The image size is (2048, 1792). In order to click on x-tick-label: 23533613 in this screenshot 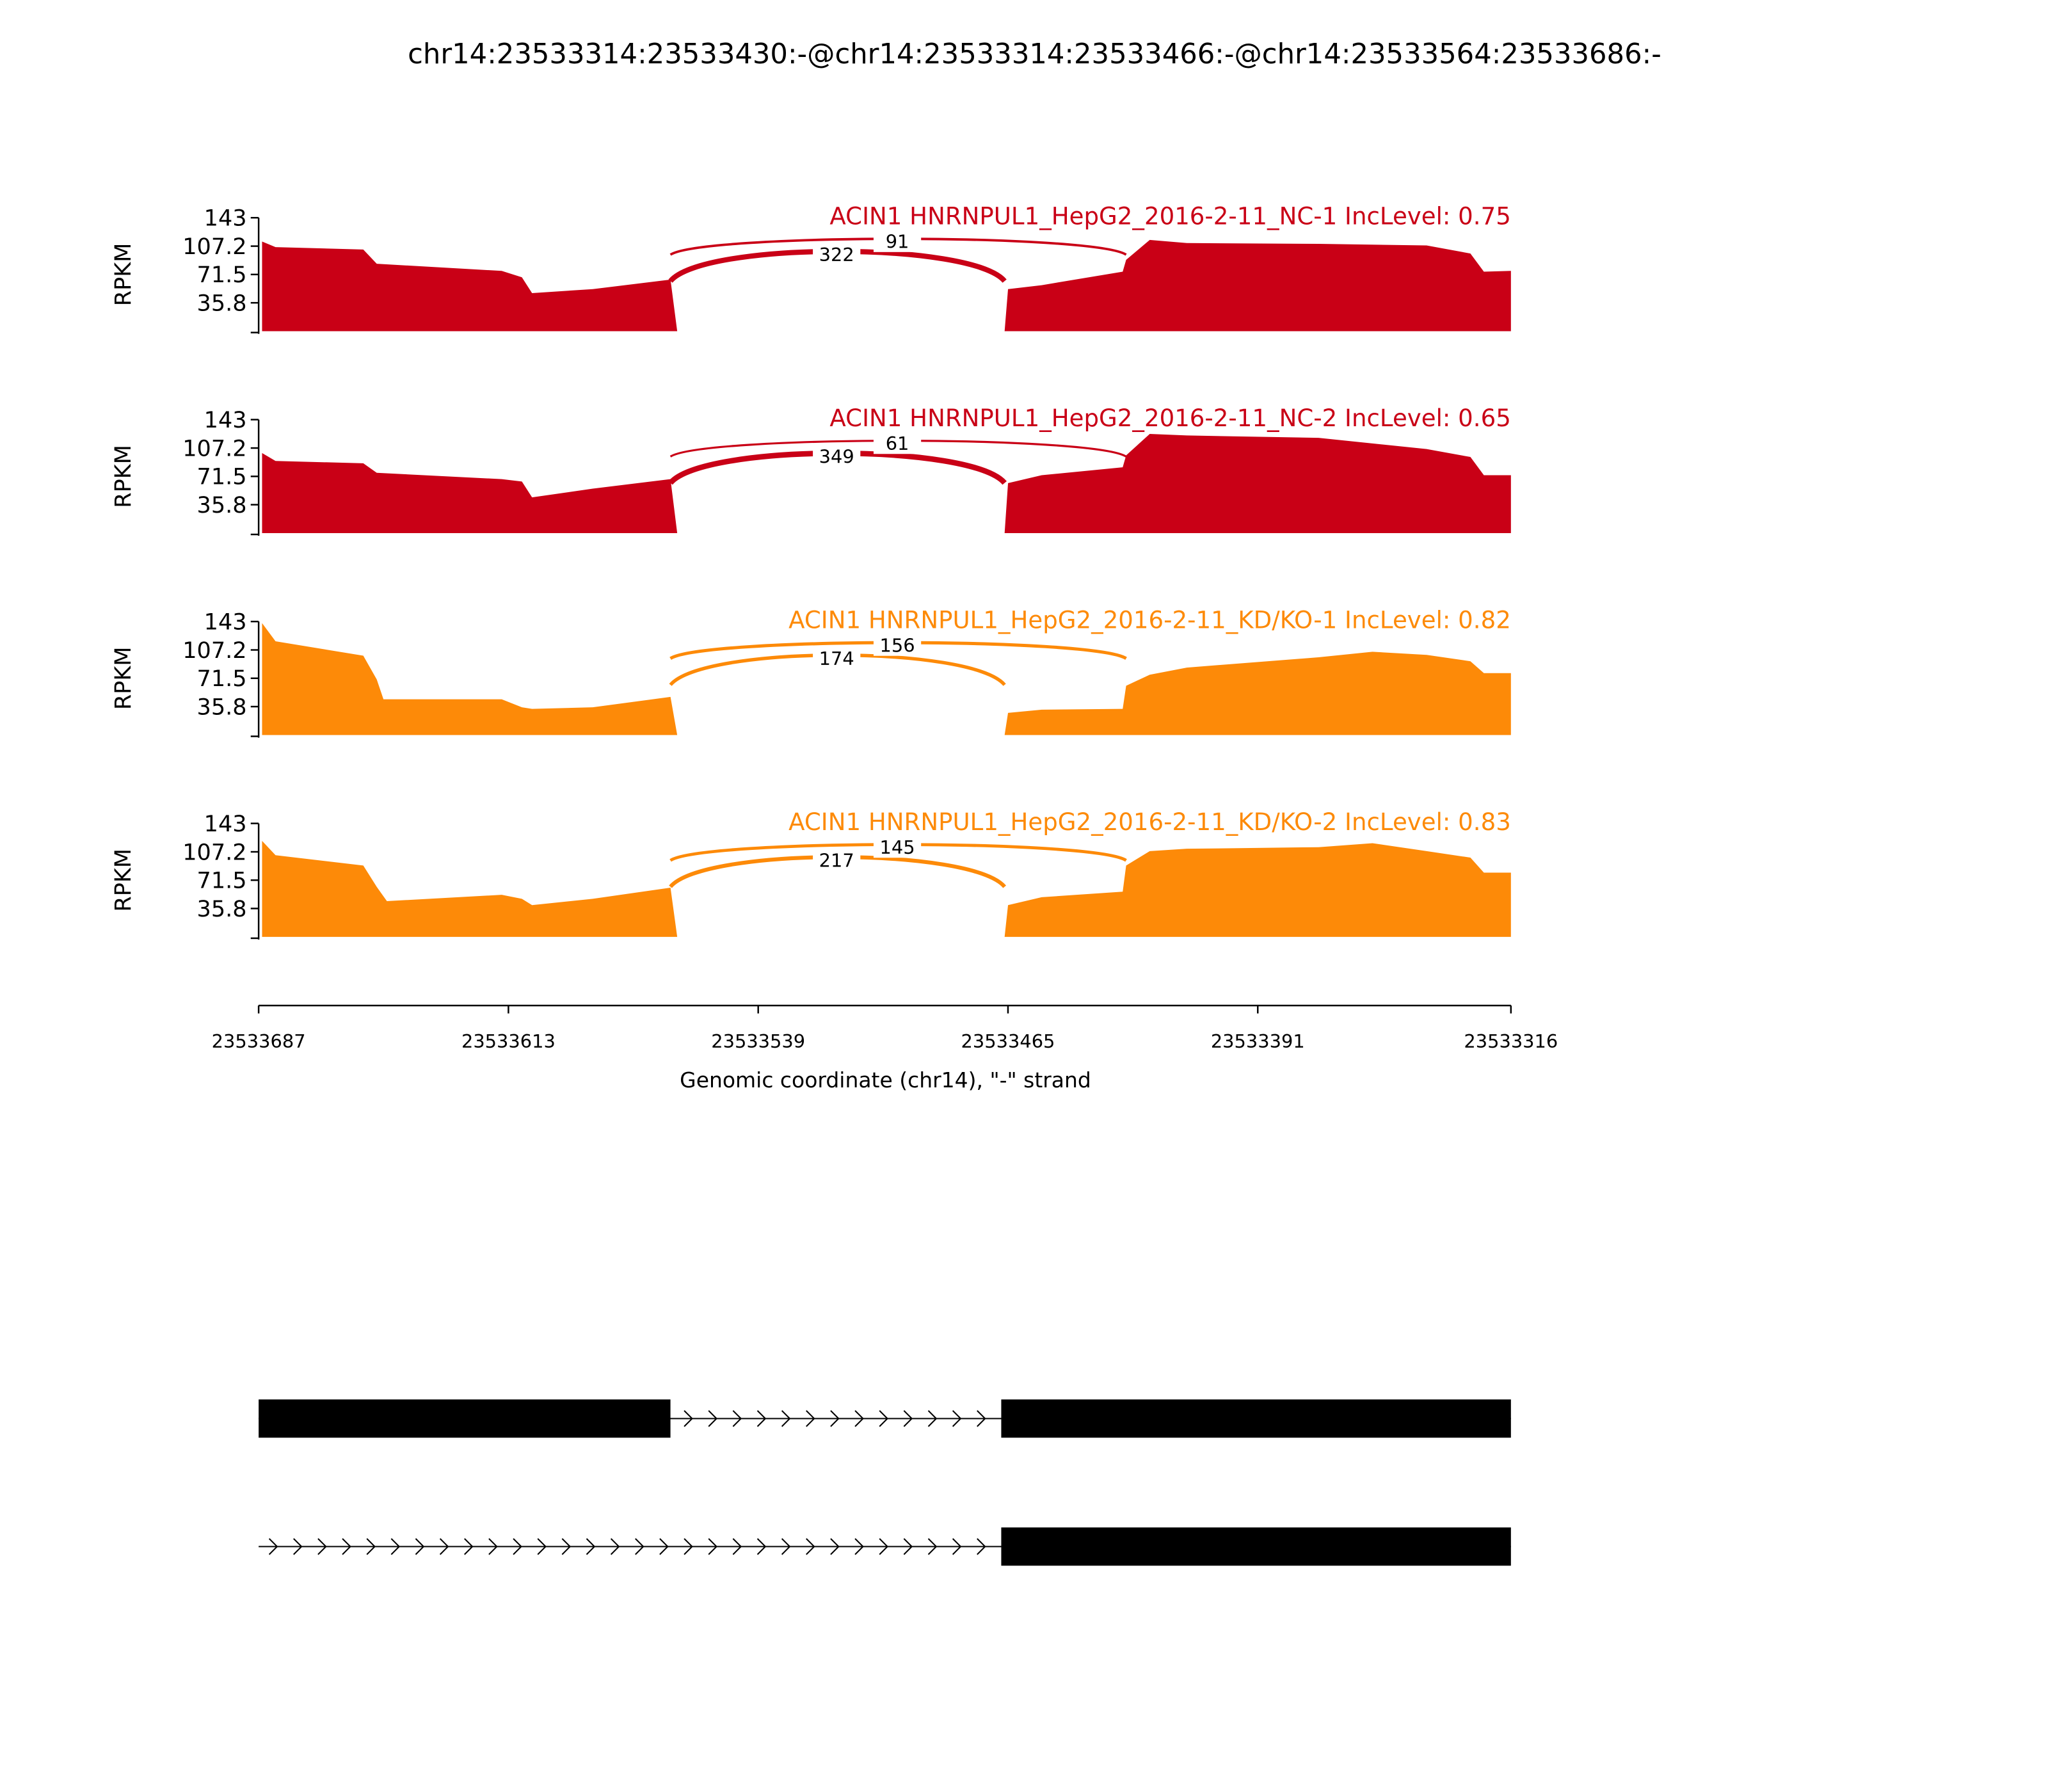, I will do `click(508, 1041)`.